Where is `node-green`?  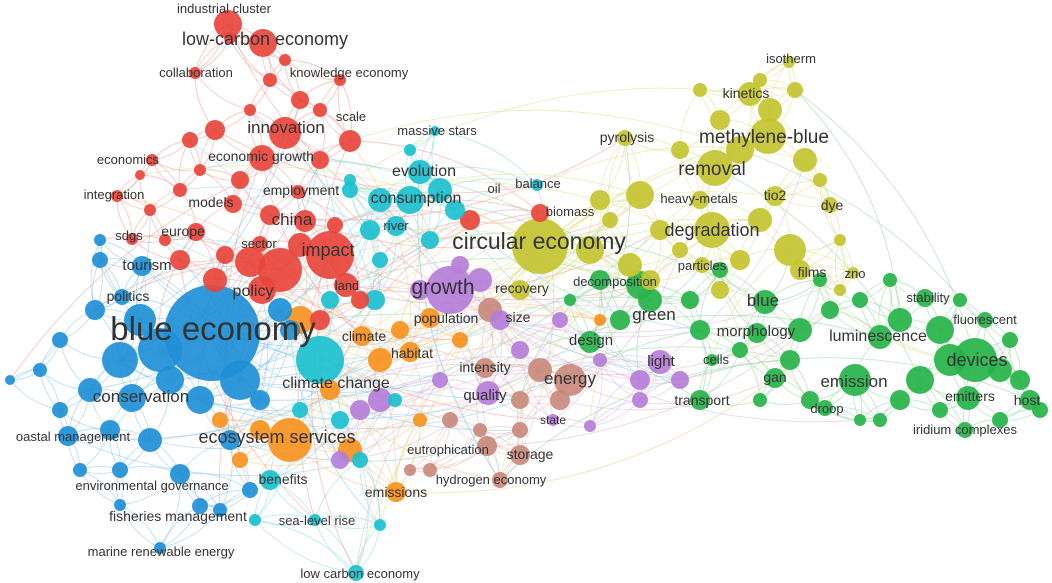
node-green is located at coordinates (650, 300).